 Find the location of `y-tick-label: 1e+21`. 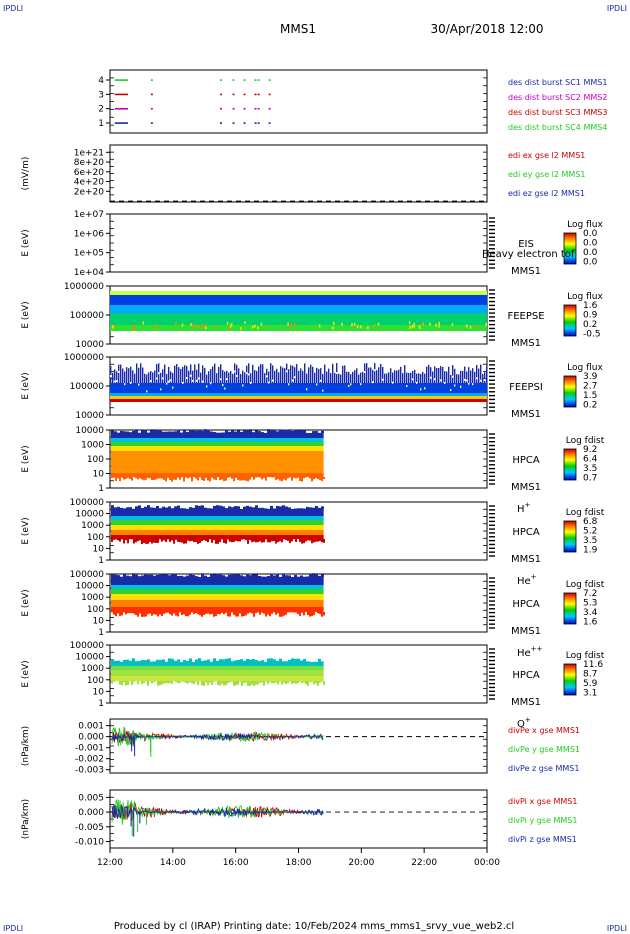

y-tick-label: 1e+21 is located at coordinates (89, 153).